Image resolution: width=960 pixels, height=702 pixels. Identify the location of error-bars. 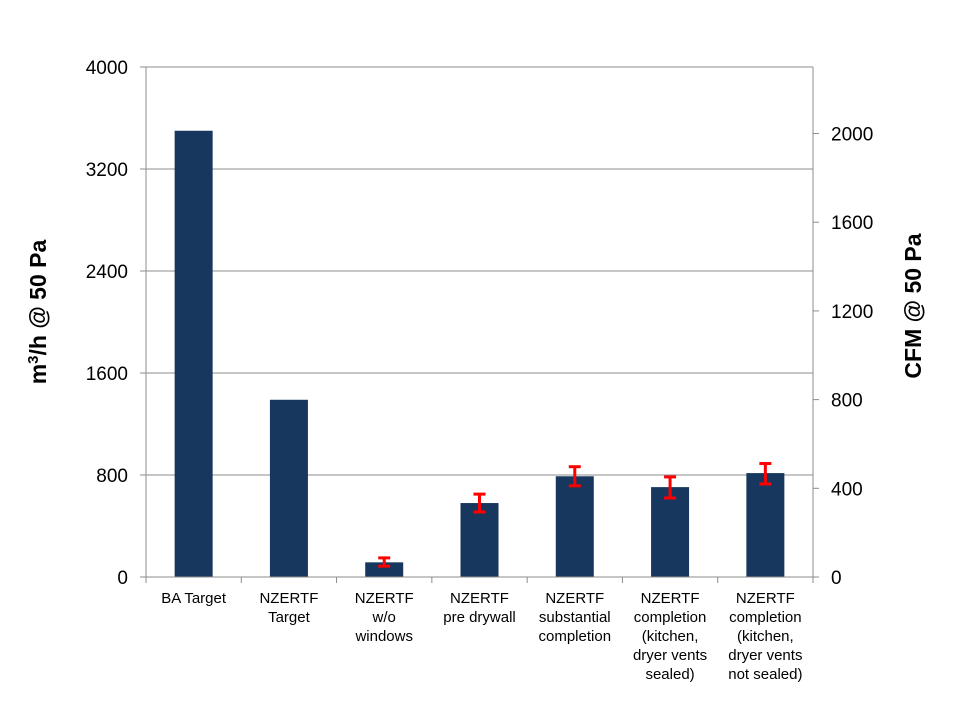
(575, 515).